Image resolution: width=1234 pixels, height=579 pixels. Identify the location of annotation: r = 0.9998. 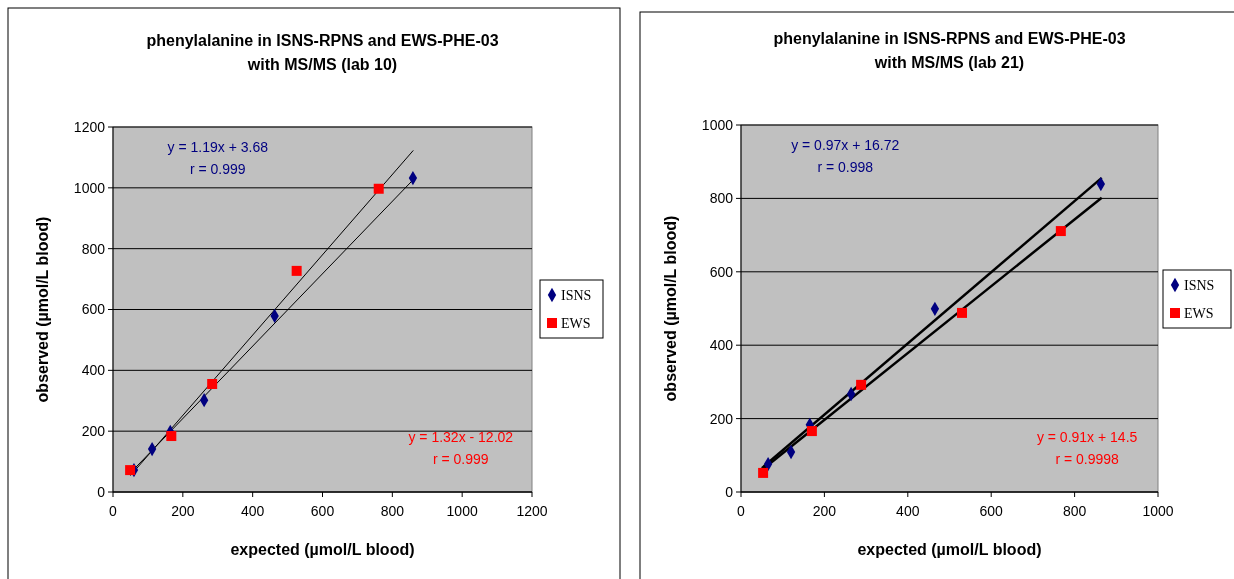
(1087, 459).